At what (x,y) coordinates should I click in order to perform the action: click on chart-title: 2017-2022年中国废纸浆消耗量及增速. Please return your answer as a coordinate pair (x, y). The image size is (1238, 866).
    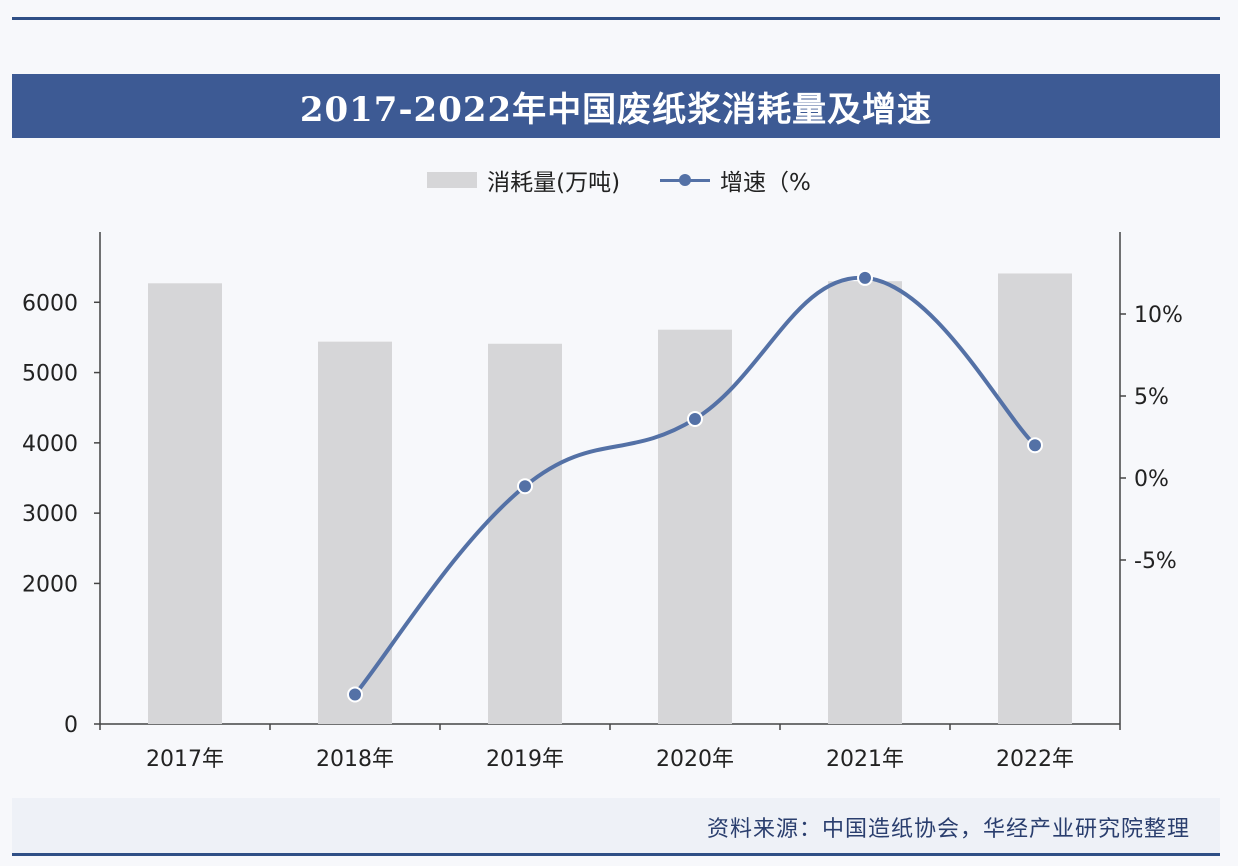
    Looking at the image, I should click on (616, 109).